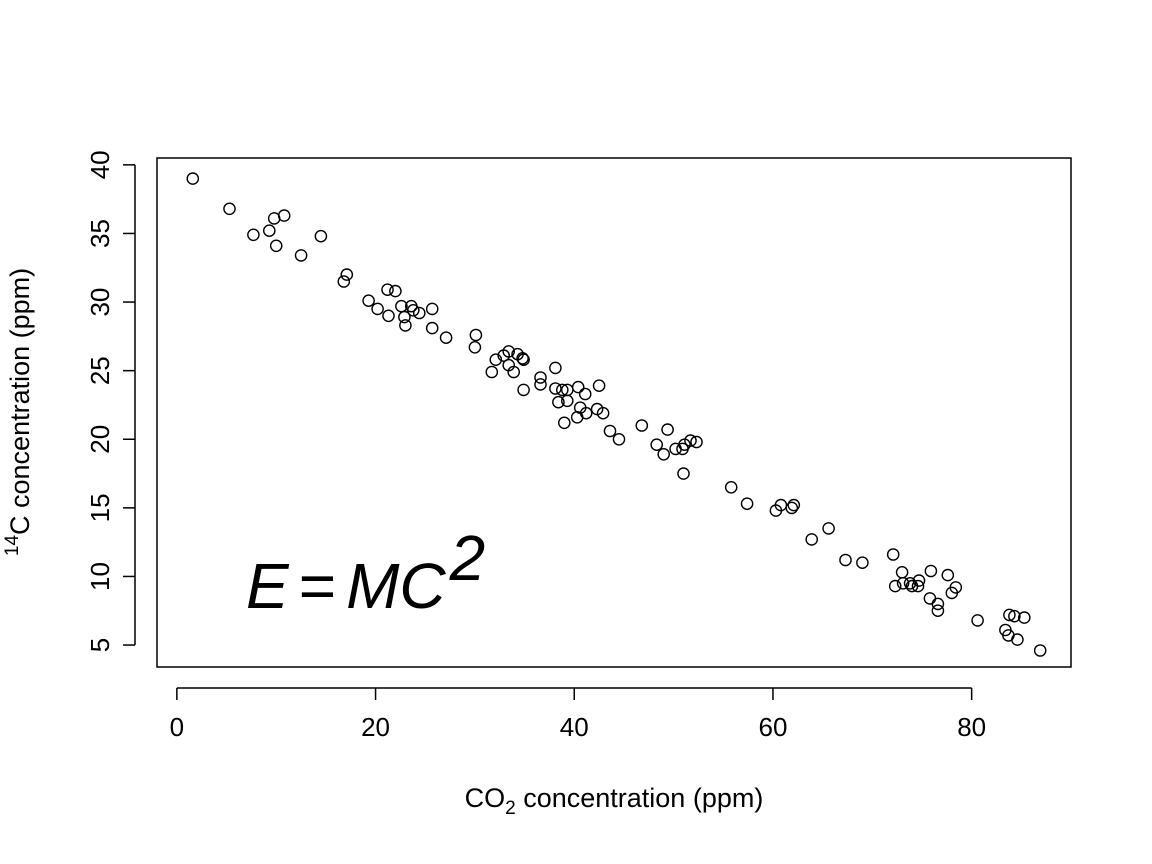 This screenshot has width=1152, height=864. I want to click on y-tick-label: 5, so click(100, 645).